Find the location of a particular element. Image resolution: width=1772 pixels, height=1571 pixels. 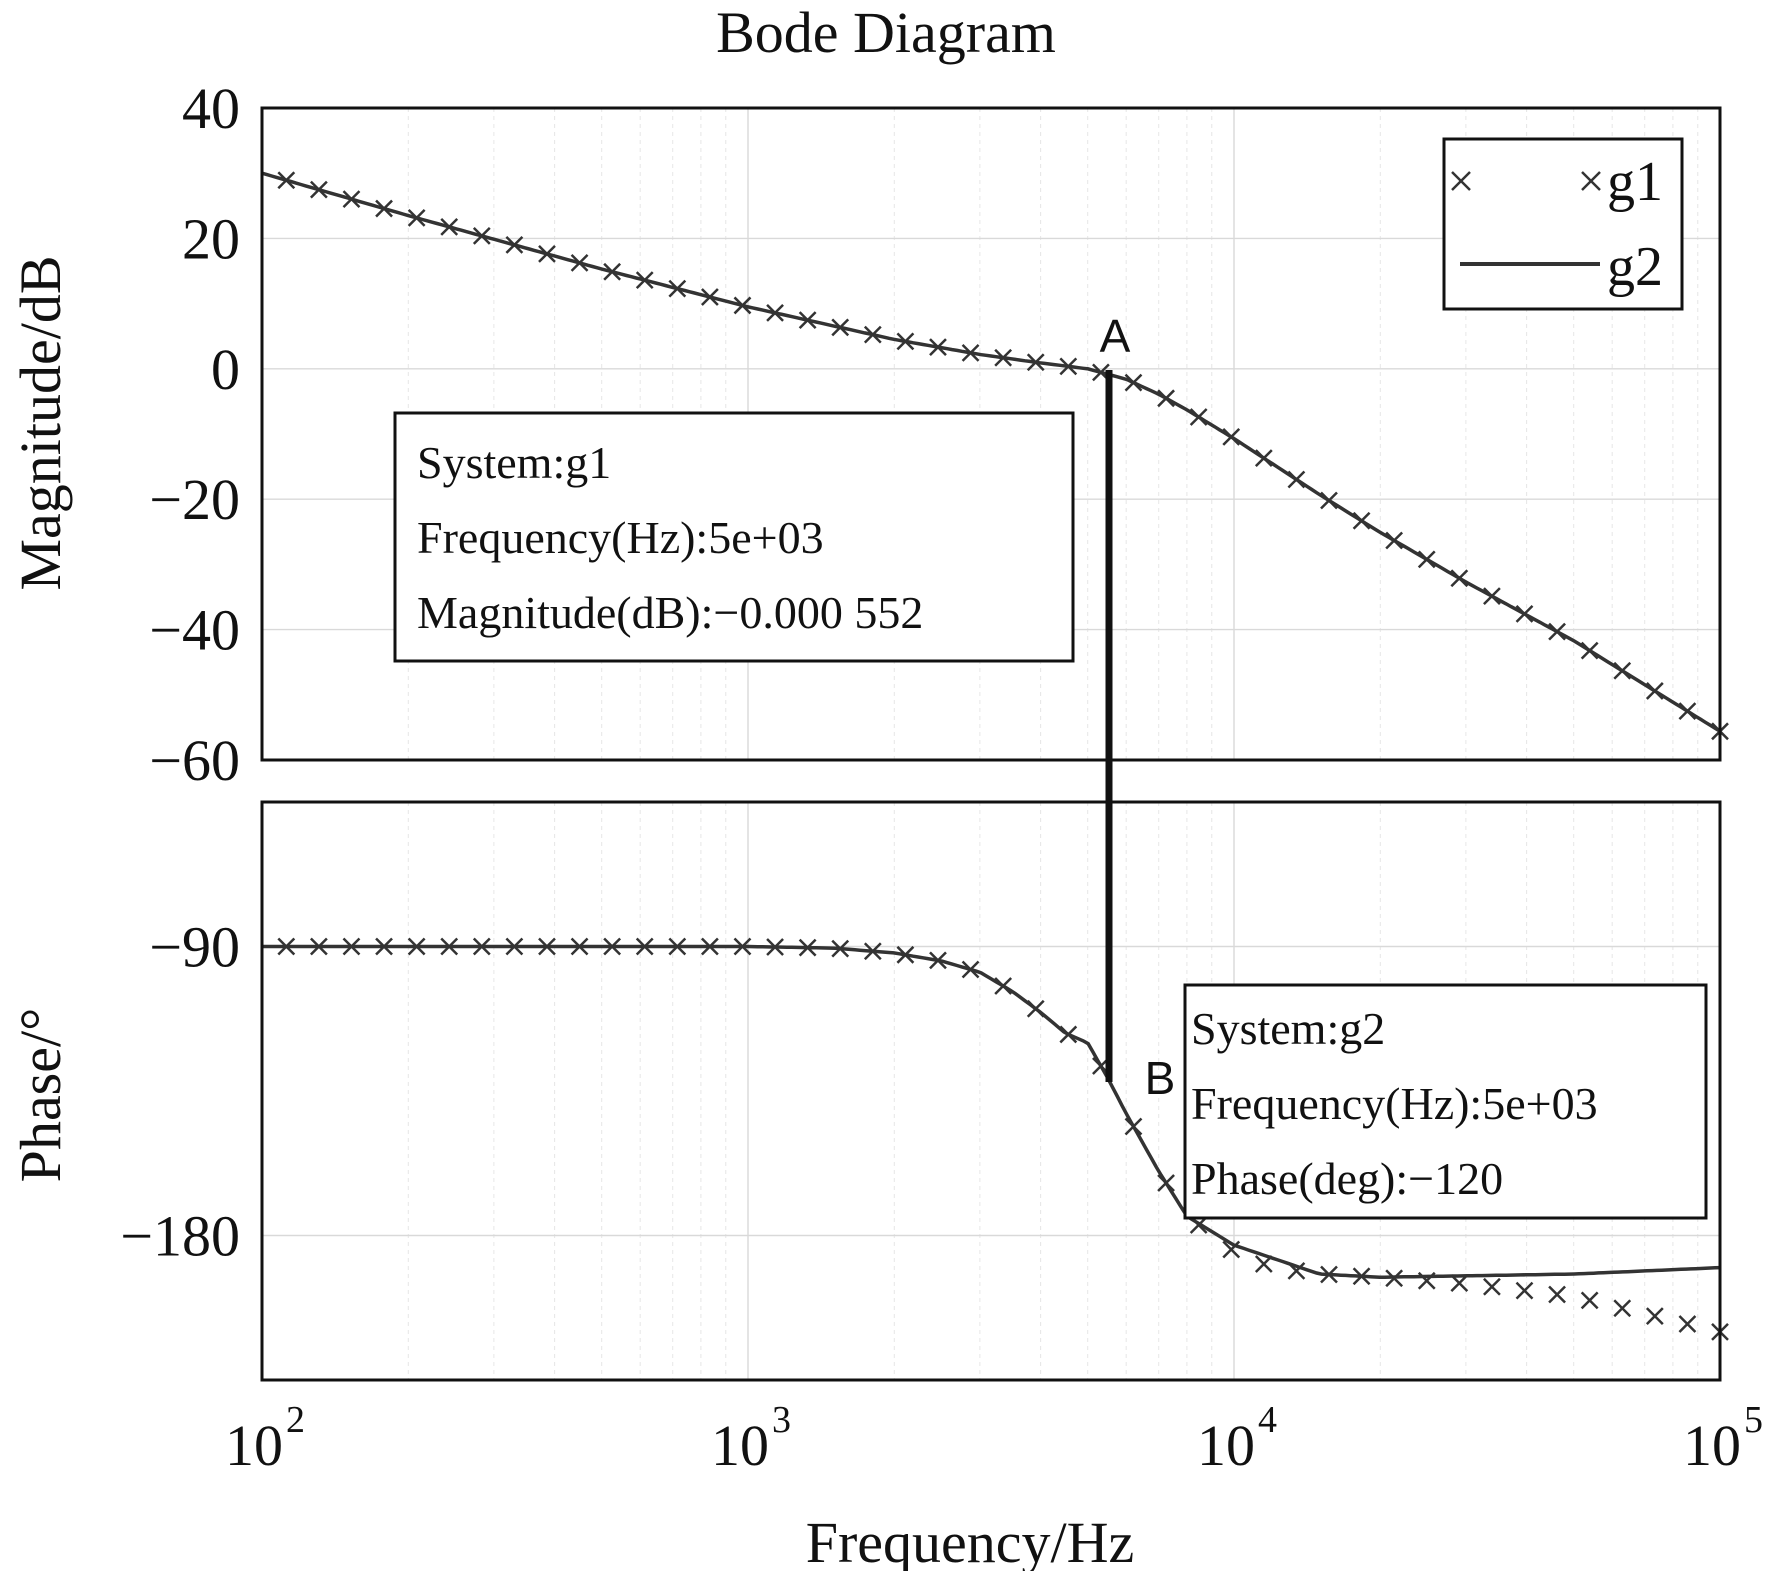

datatip-g2-line-1: System:g2 is located at coordinates (1288, 1028).